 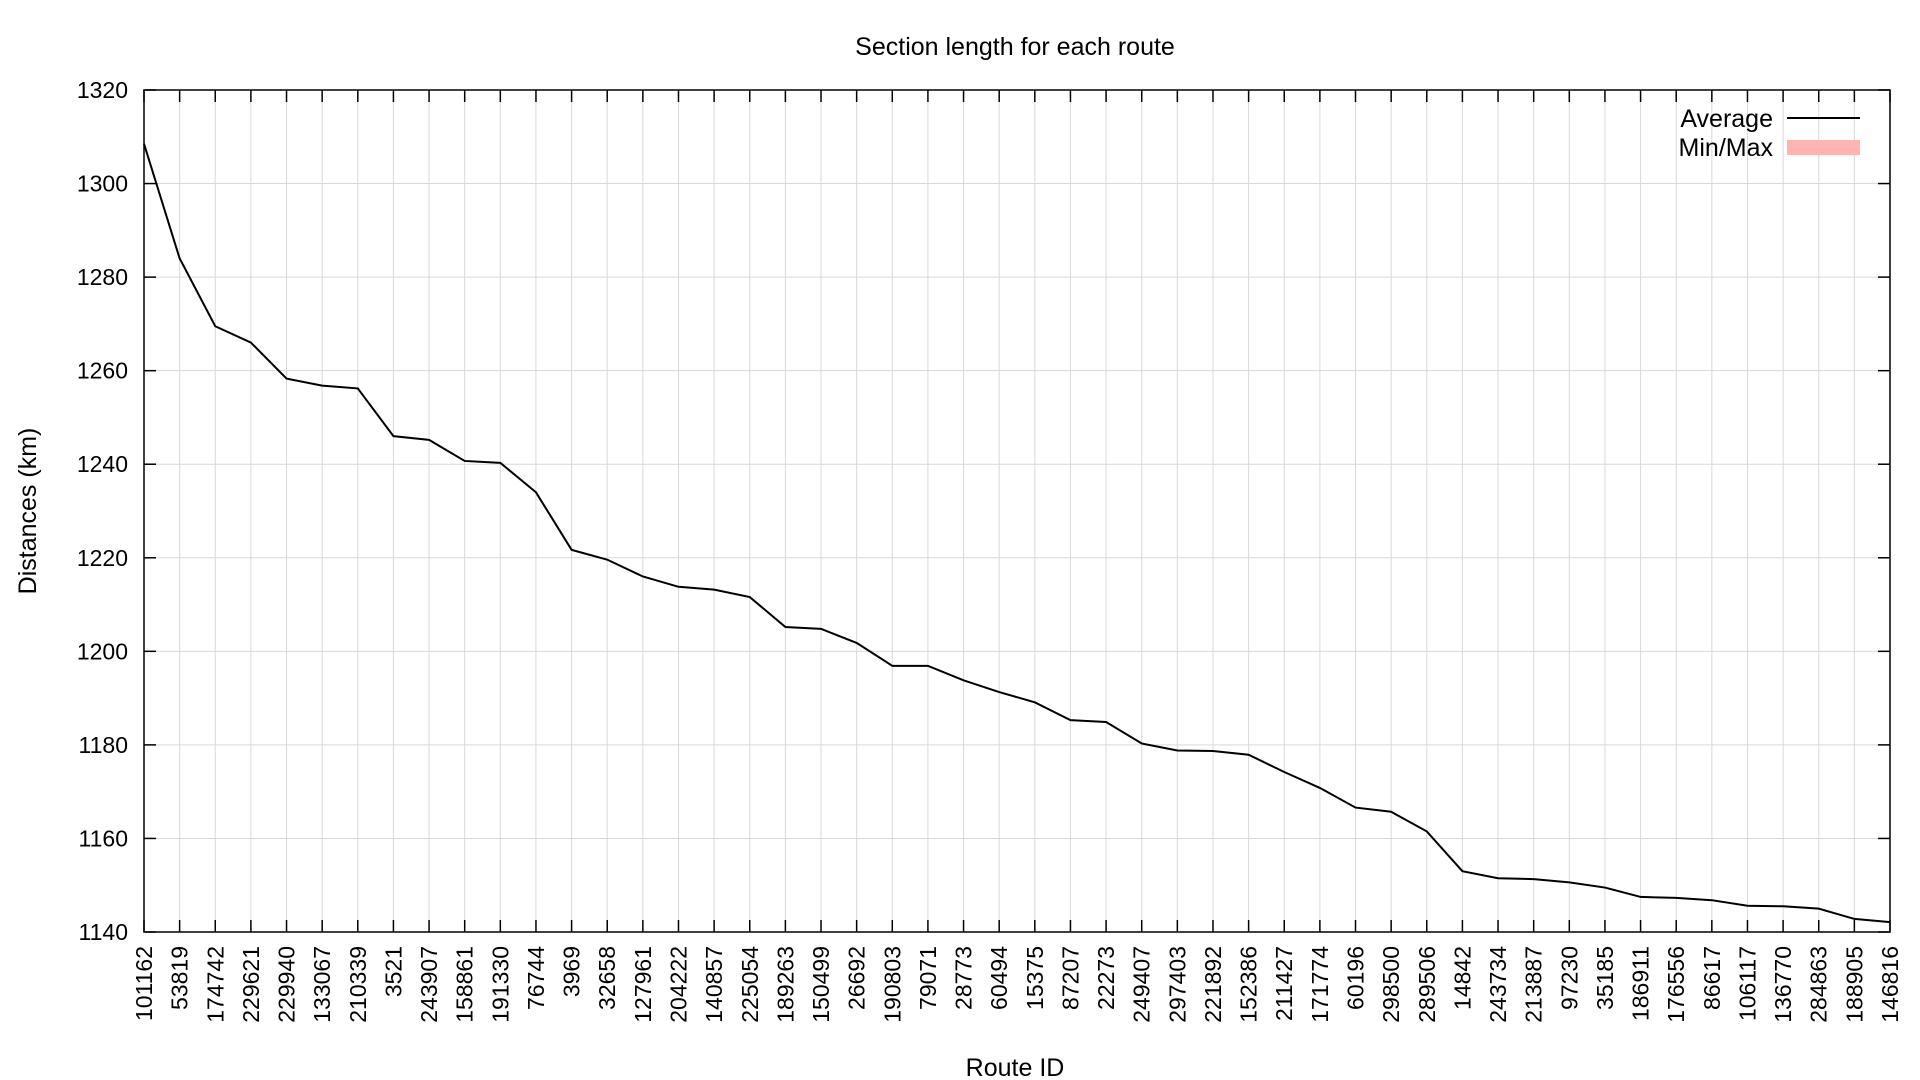 I want to click on x-tick-label: 140857, so click(x=714, y=984).